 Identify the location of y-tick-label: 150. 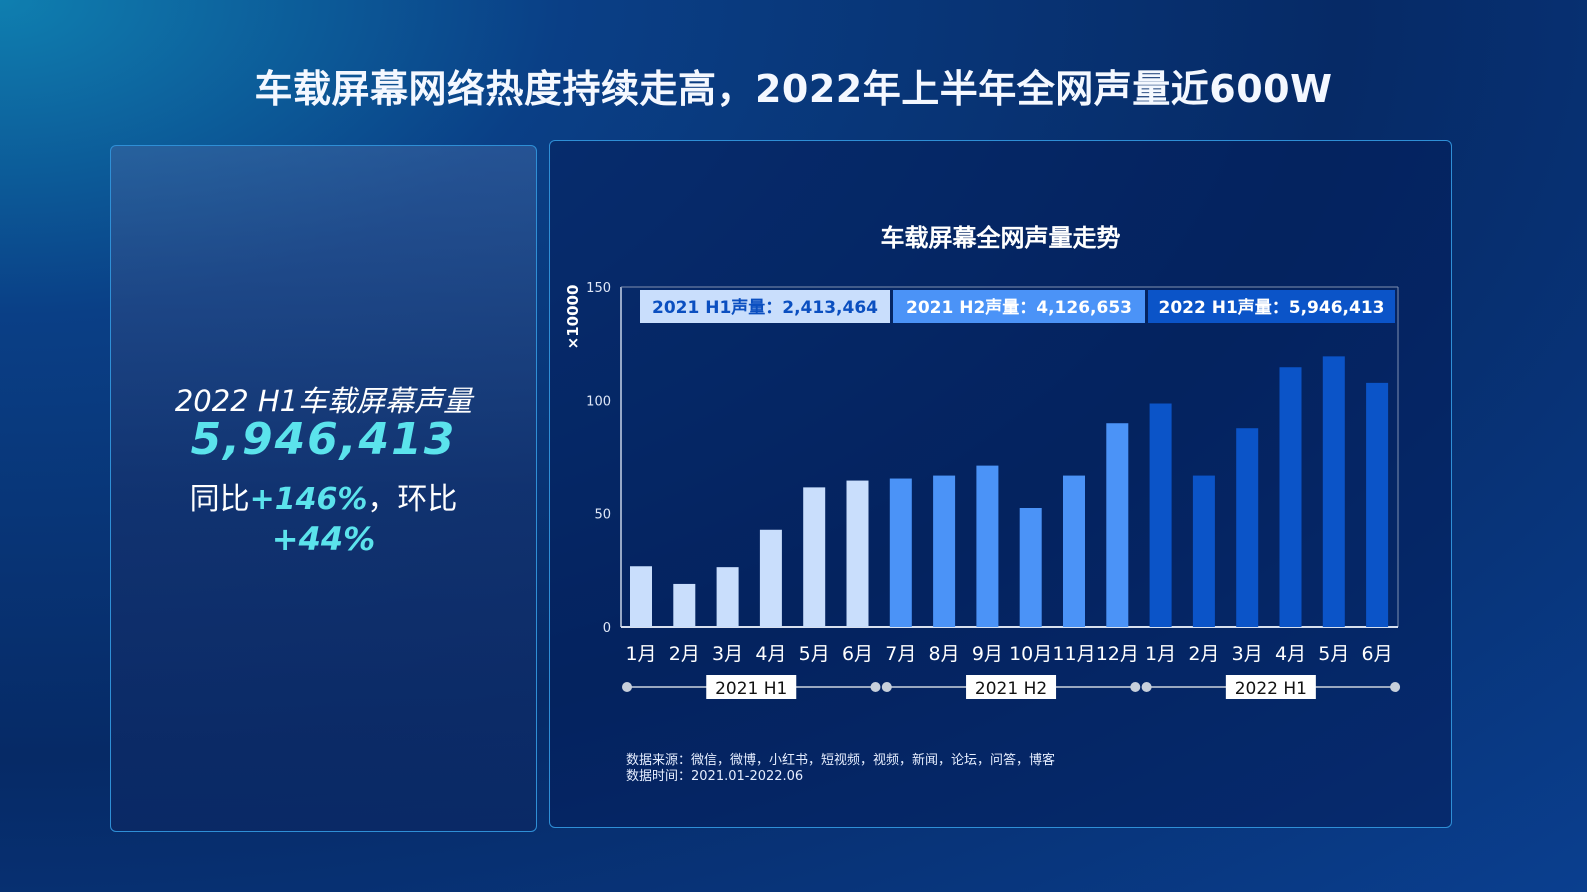
(598, 288).